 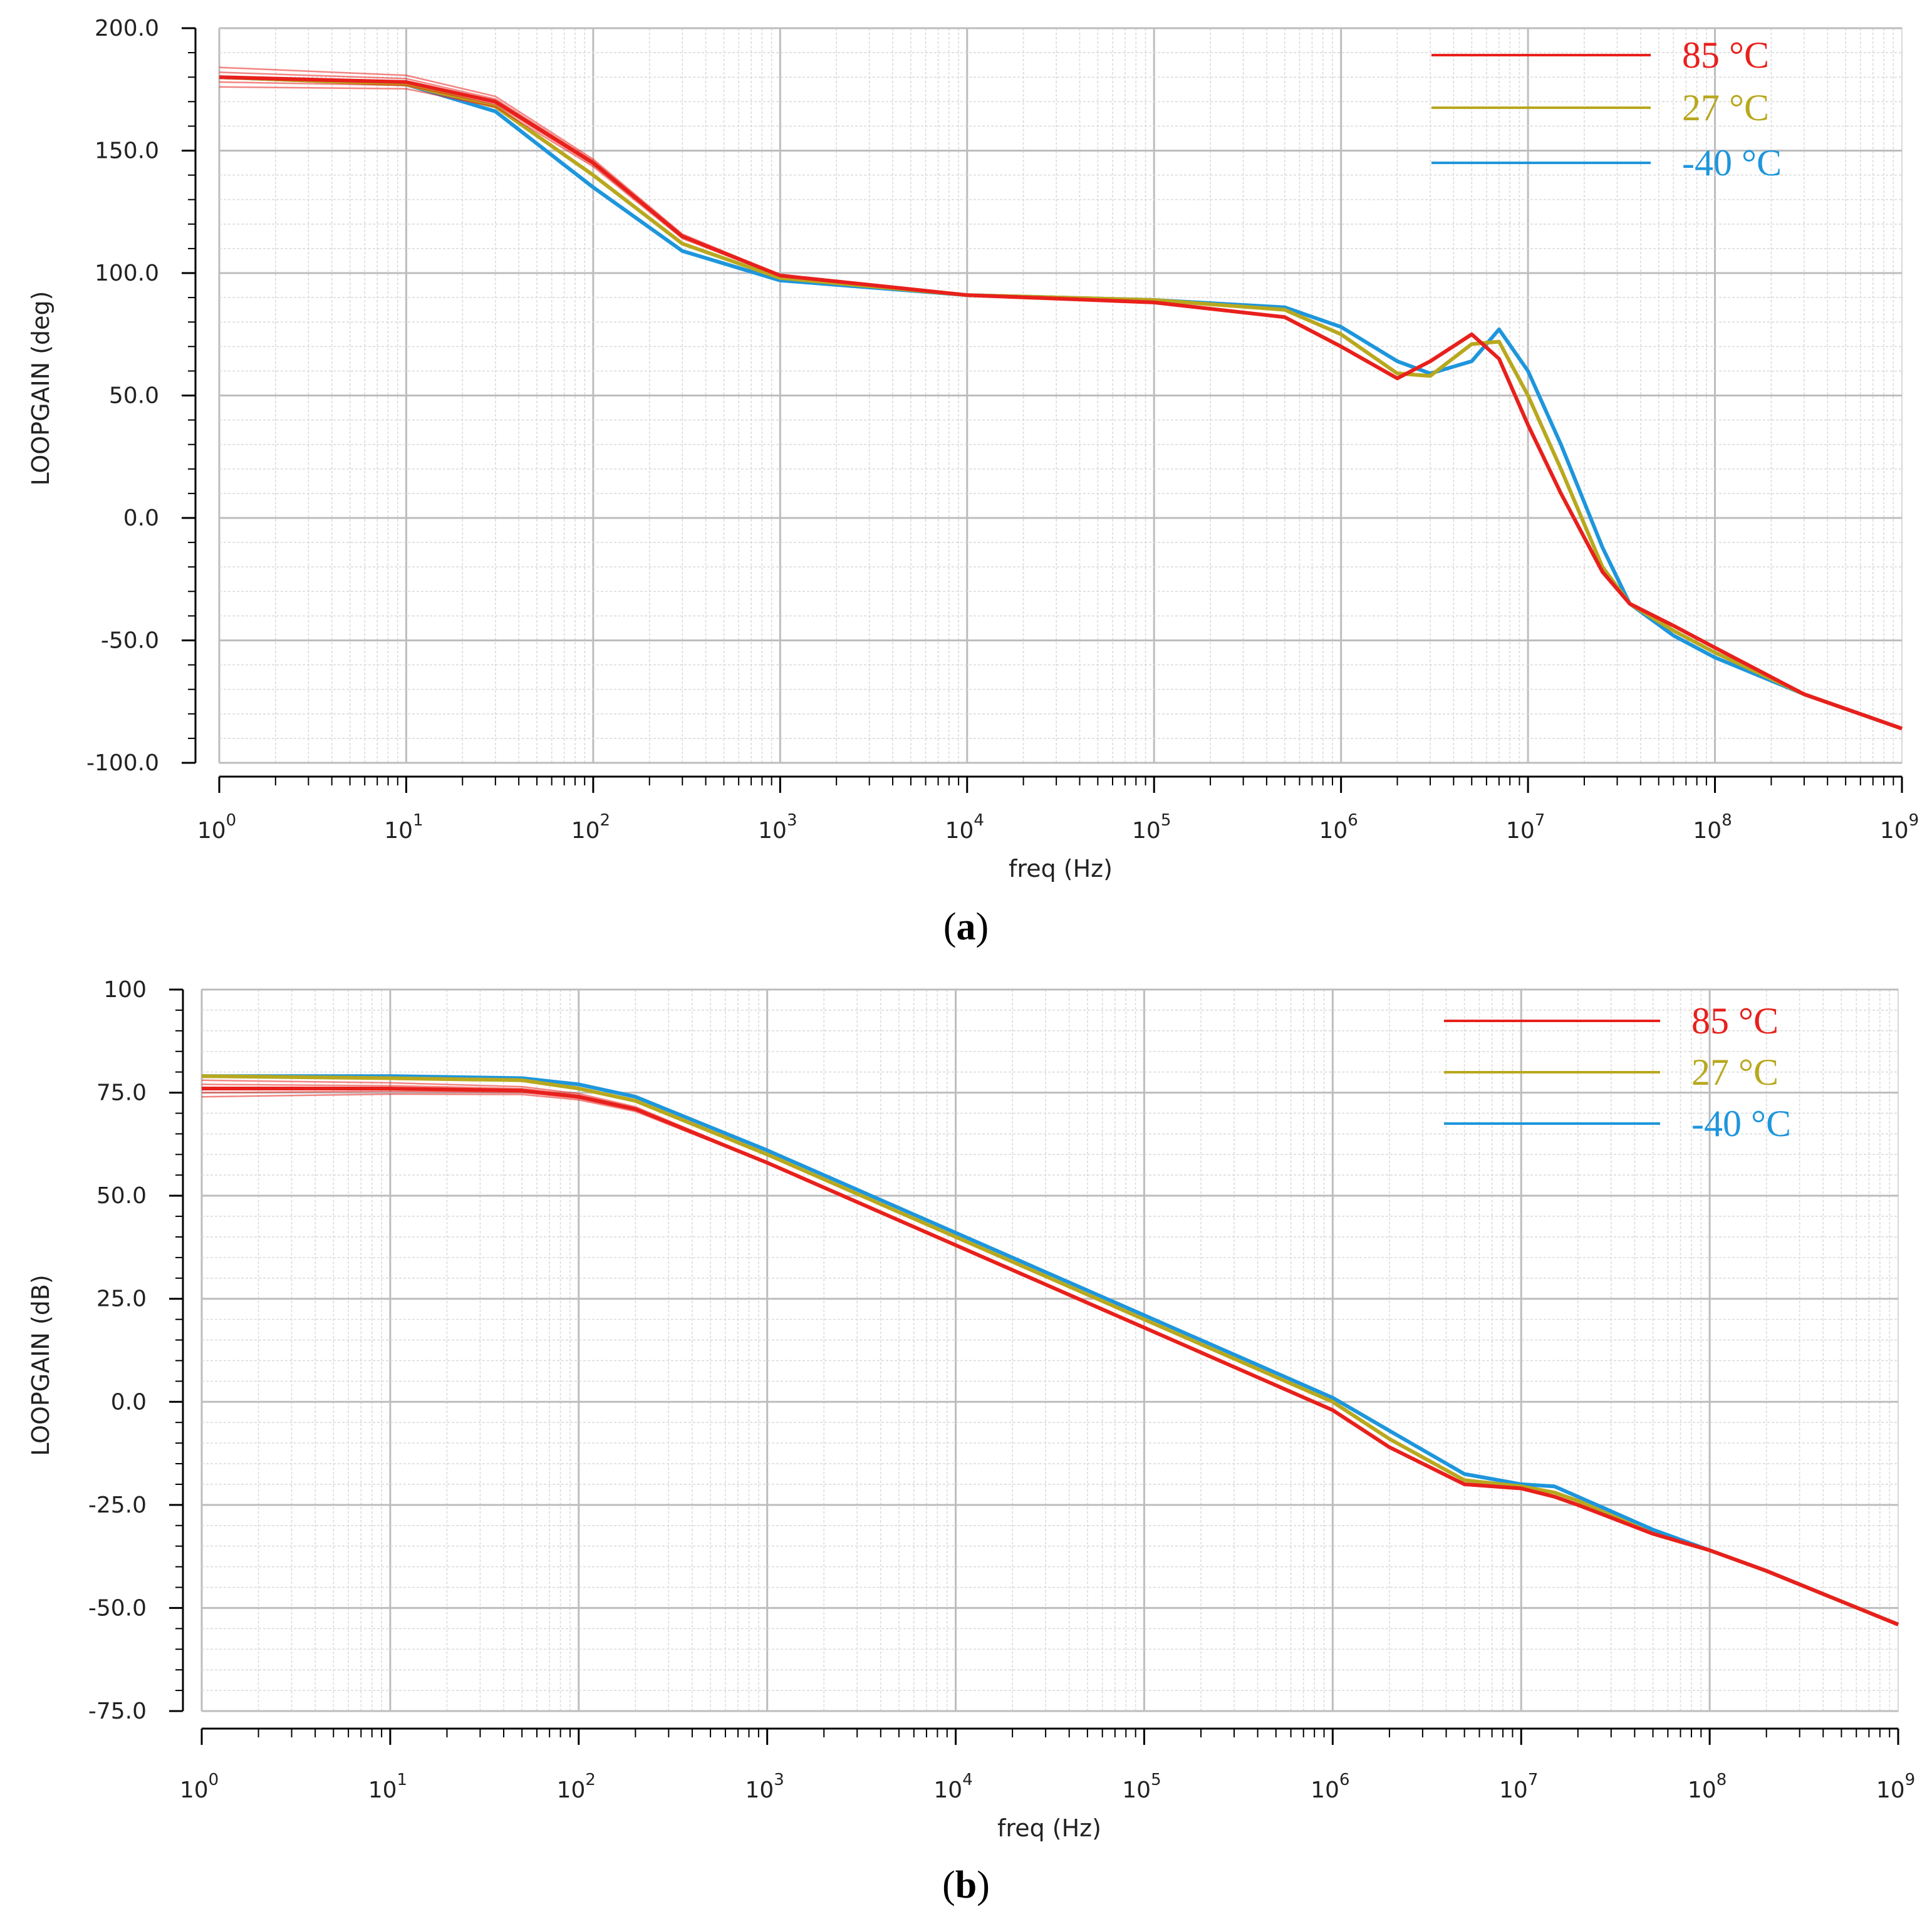 What do you see at coordinates (966, 1885) in the screenshot?
I see `panel-b-caption: (b)` at bounding box center [966, 1885].